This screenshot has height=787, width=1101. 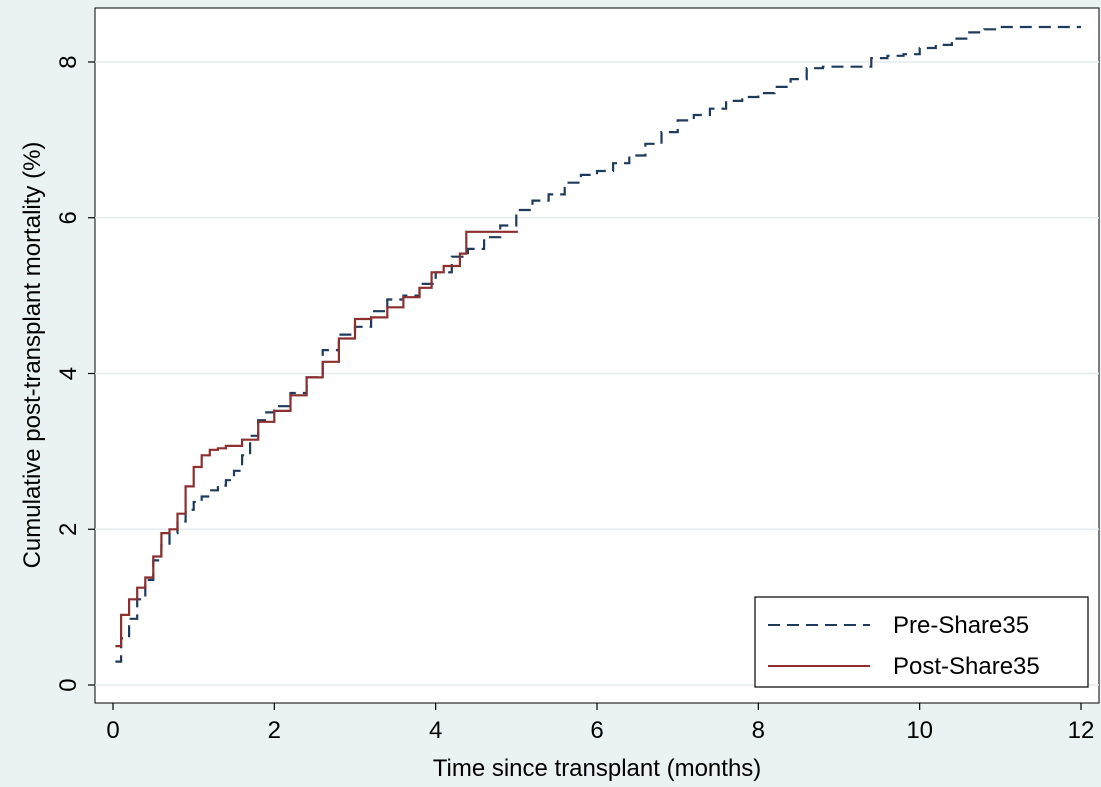 I want to click on legend: Pre-Share35 Post-Share35, so click(x=921, y=642).